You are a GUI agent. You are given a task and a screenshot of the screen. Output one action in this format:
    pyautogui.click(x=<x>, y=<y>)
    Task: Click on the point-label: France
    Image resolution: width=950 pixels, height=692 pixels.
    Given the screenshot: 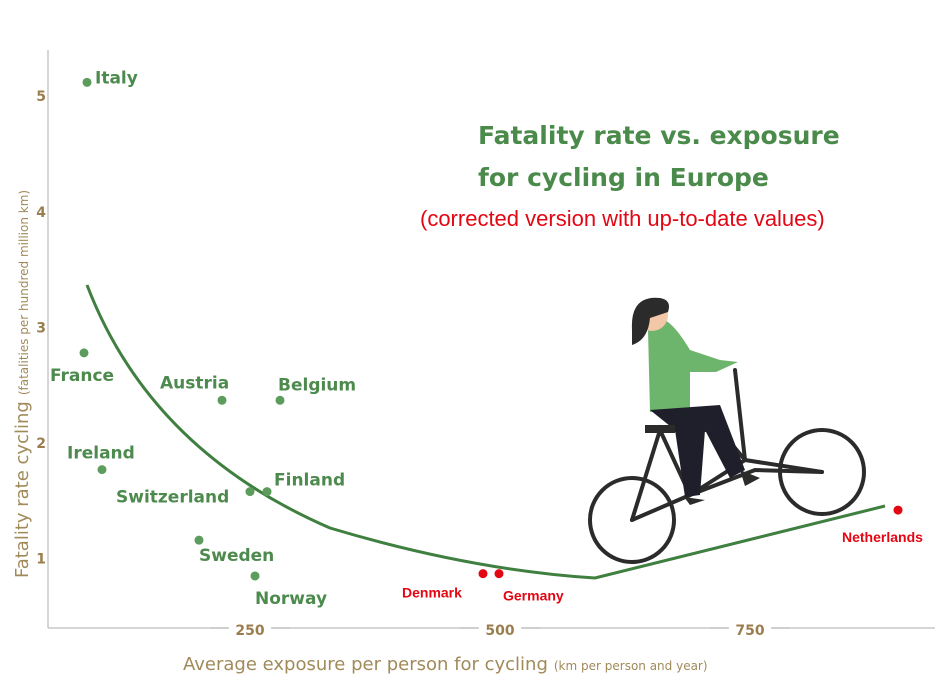 What is the action you would take?
    pyautogui.click(x=82, y=376)
    